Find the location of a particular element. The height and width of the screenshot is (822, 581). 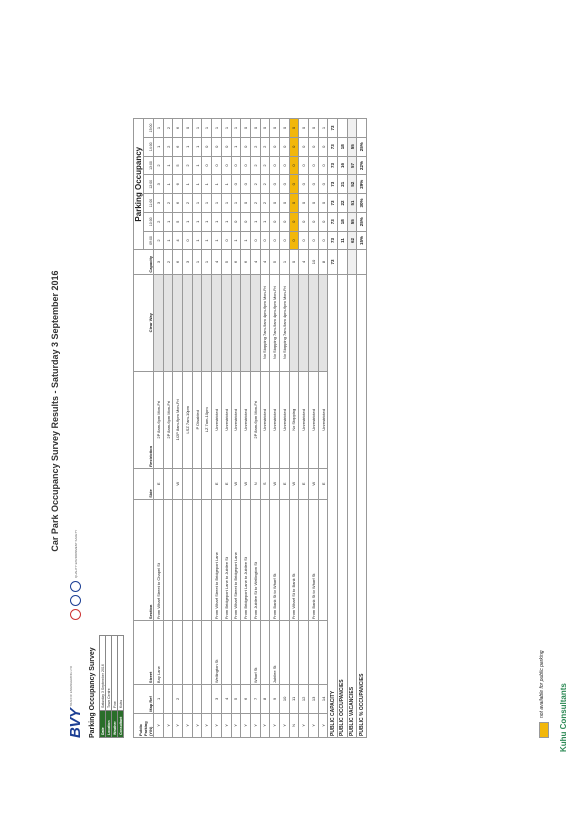

cell-restriction: 1/2P 8am-6pm Mon-Fri is located at coordinates (177, 420).